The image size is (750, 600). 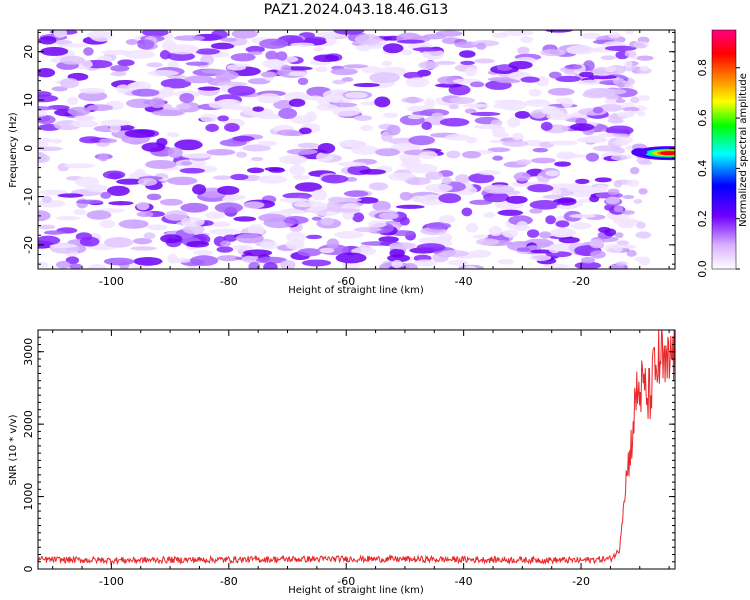 What do you see at coordinates (13, 150) in the screenshot?
I see `spectrogram-y-axis-label: Frequency (Hz)` at bounding box center [13, 150].